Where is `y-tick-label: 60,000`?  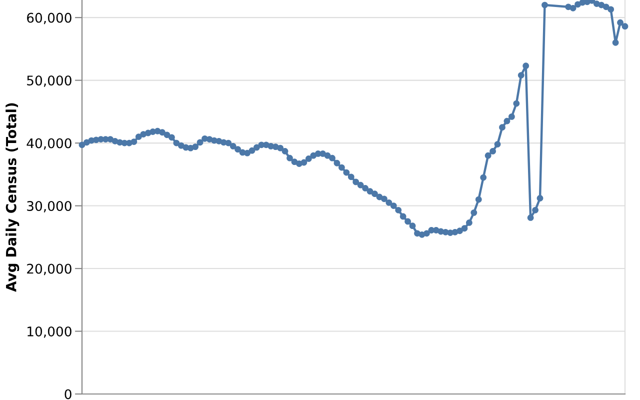 y-tick-label: 60,000 is located at coordinates (49, 18).